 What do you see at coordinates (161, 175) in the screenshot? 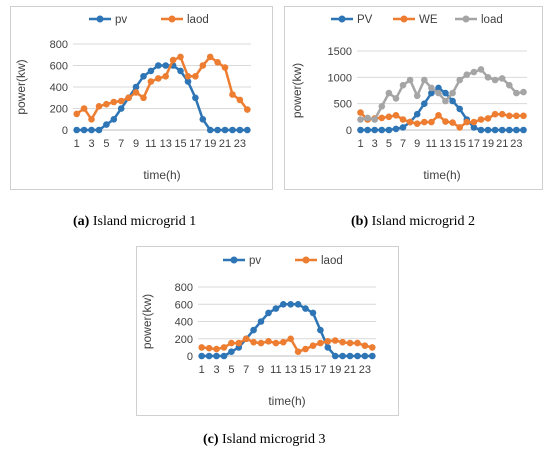
I see `x-axis-label: time(h)` at bounding box center [161, 175].